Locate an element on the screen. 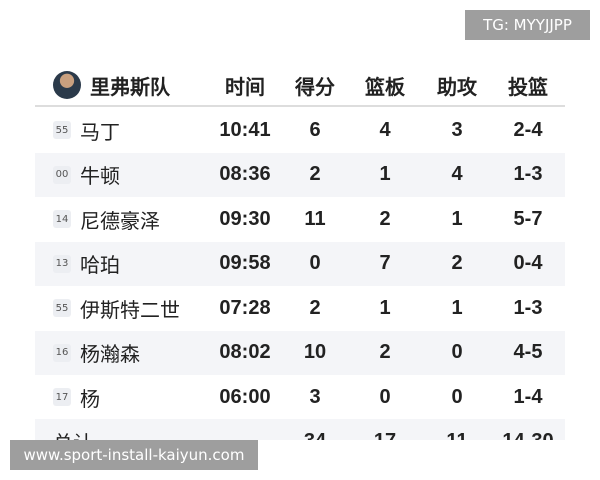 The width and height of the screenshot is (600, 480). player-row: 00 牛顿 08:36 2 1 4 1-3 is located at coordinates (300, 174).